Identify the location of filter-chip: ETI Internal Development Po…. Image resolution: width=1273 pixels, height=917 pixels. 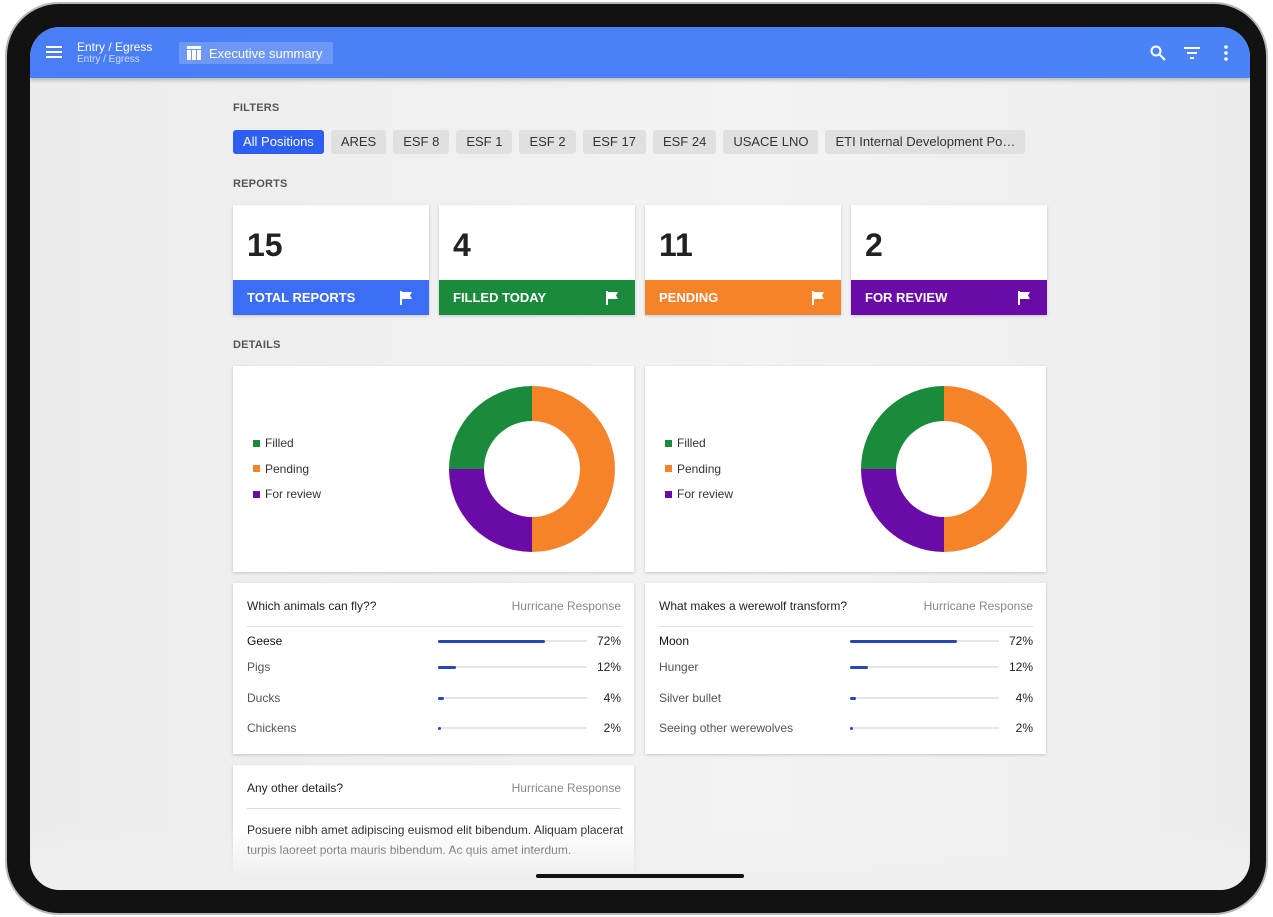
(925, 142).